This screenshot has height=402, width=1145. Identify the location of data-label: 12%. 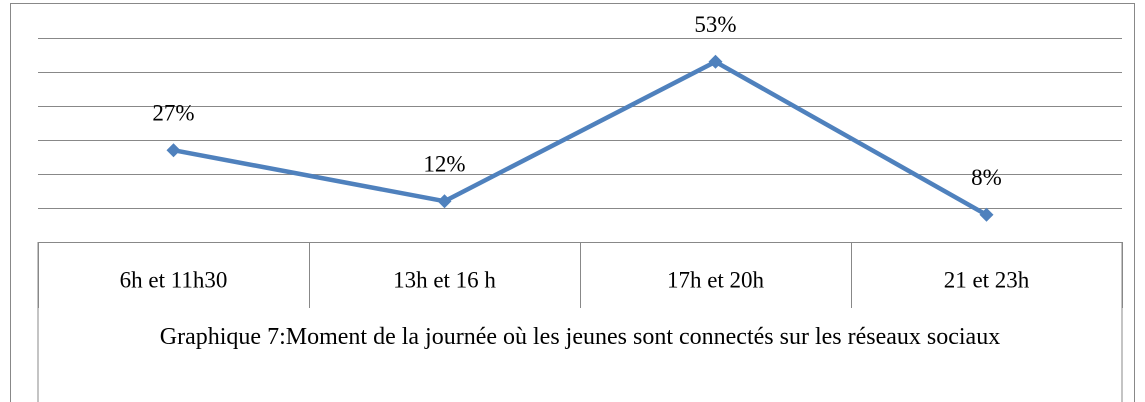
(444, 163).